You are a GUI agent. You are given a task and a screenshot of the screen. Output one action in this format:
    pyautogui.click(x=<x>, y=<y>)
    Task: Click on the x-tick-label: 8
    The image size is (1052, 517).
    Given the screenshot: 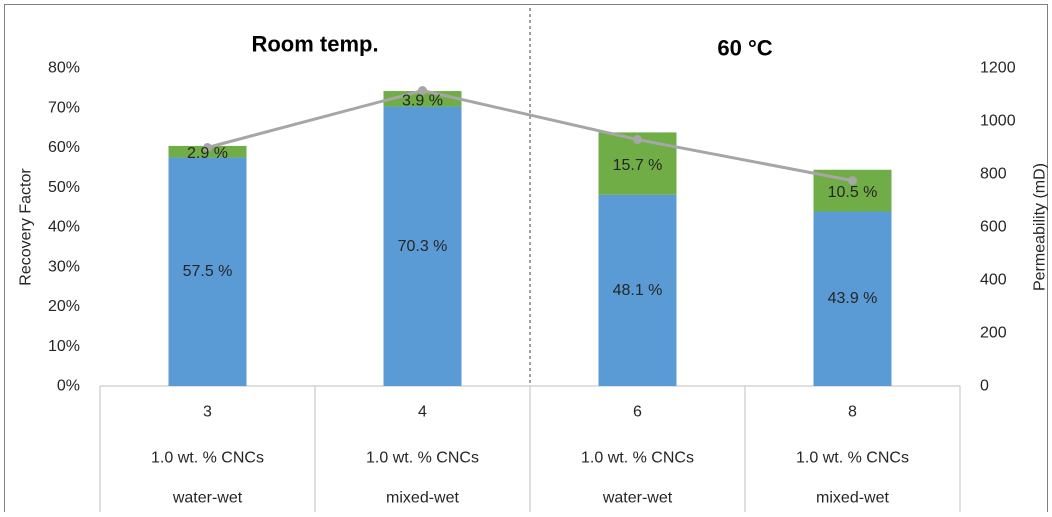 What is the action you would take?
    pyautogui.click(x=852, y=412)
    